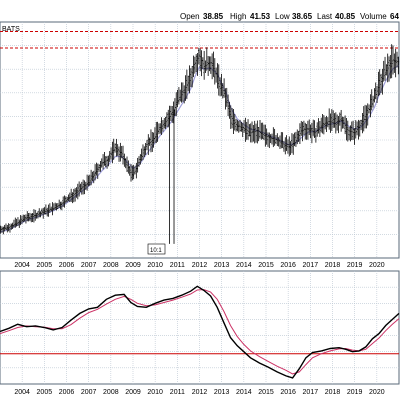 This screenshot has height=400, width=400. I want to click on open-value: 38.85, so click(213, 16).